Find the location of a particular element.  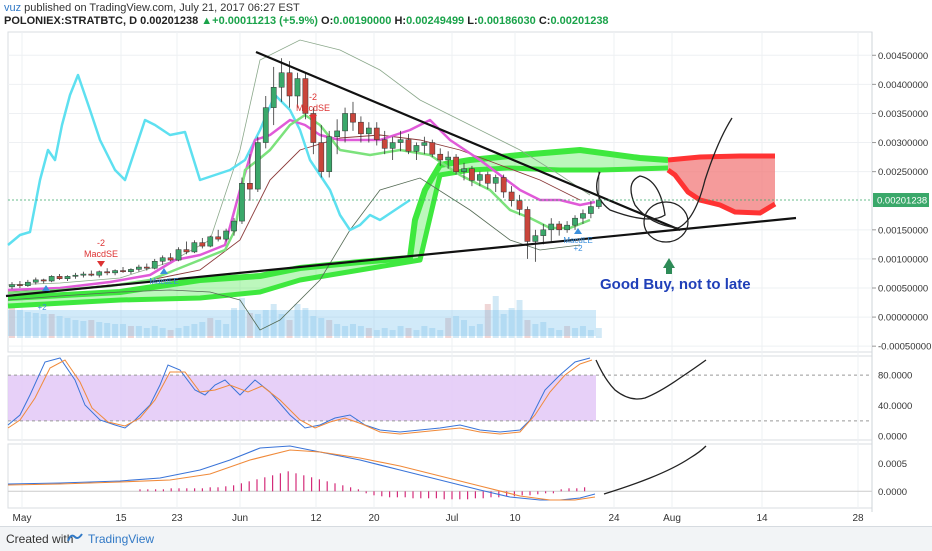

symbol-name: POLONIEX:STRATBTC, D is located at coordinates (71, 21).